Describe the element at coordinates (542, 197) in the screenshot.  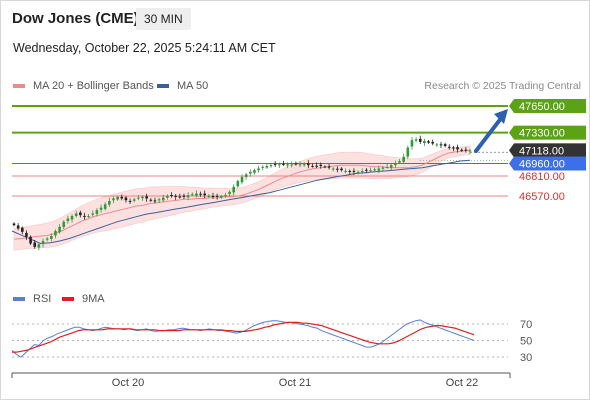
I see `level-label-support: 46570.00` at that location.